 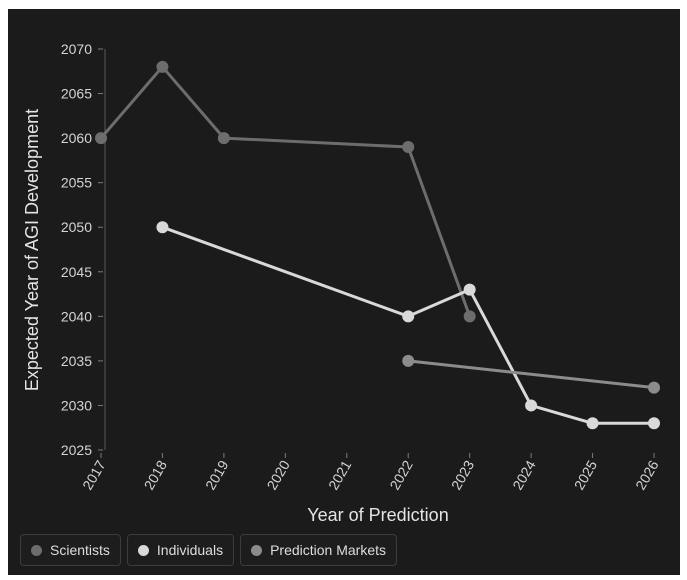 What do you see at coordinates (370, 472) in the screenshot?
I see `x-ticks: 2017 2018 2019 2020 2021 2022 2023 2024 2025 2026` at bounding box center [370, 472].